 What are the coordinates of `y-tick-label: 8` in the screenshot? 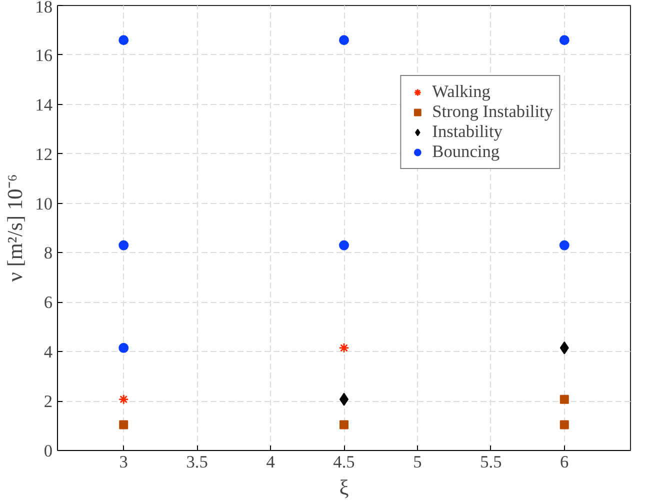 It's located at (48, 253).